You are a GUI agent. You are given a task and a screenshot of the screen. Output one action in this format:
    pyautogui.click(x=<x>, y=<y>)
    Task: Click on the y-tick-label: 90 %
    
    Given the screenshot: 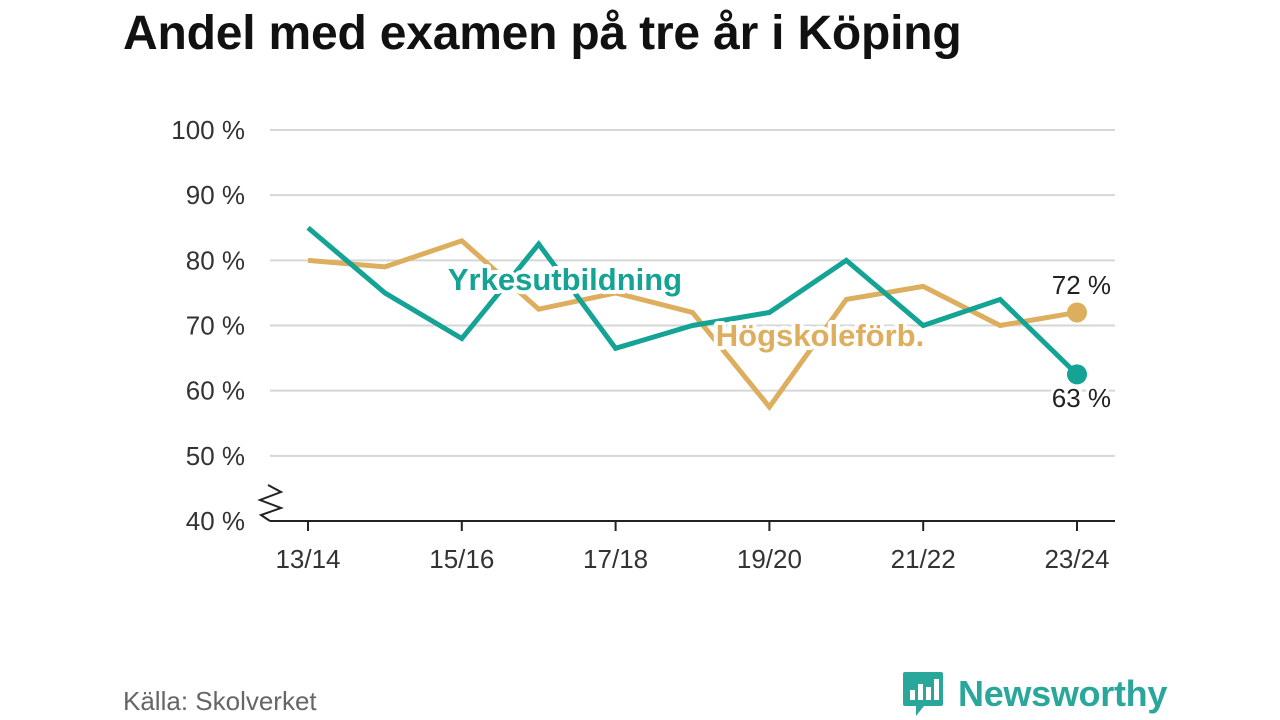 What is the action you would take?
    pyautogui.click(x=215, y=195)
    